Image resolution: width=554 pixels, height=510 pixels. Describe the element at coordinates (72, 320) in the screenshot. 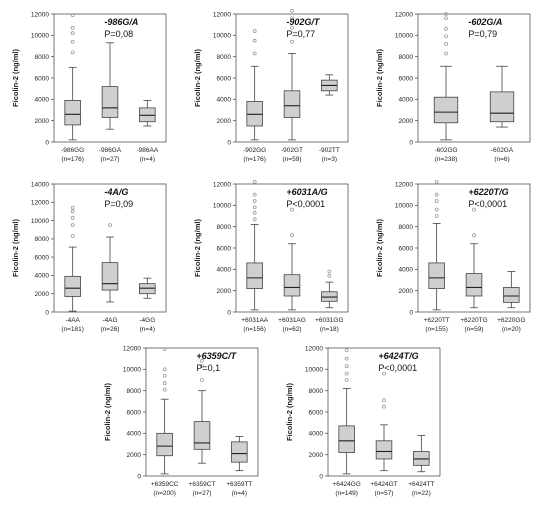

I see `x-category-label: -4AA` at that location.